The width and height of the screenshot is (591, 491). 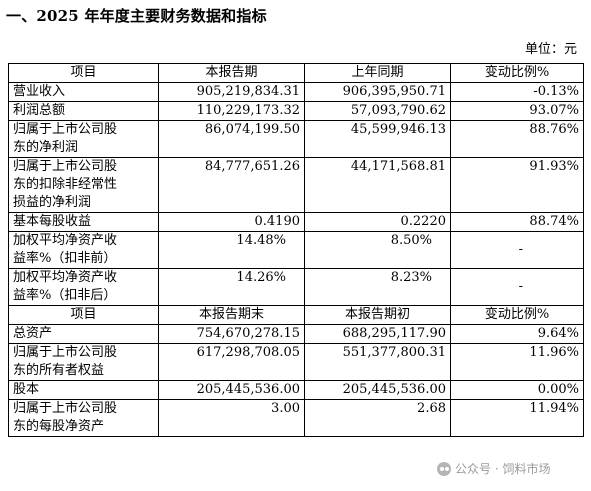 I want to click on cell-previous: 45,599,946.13, so click(x=377, y=139).